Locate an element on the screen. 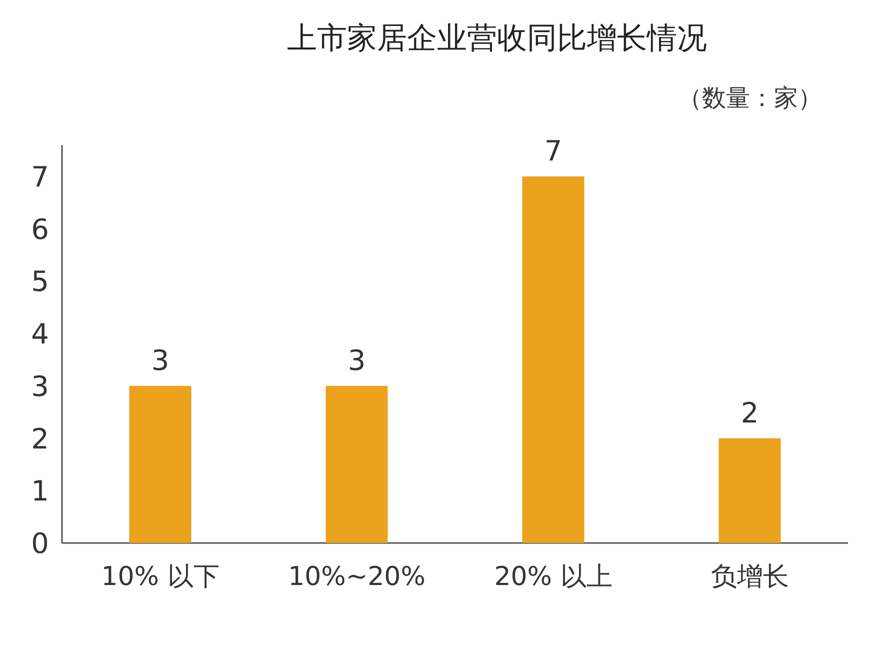  y-tick-label: 6 is located at coordinates (40, 229).